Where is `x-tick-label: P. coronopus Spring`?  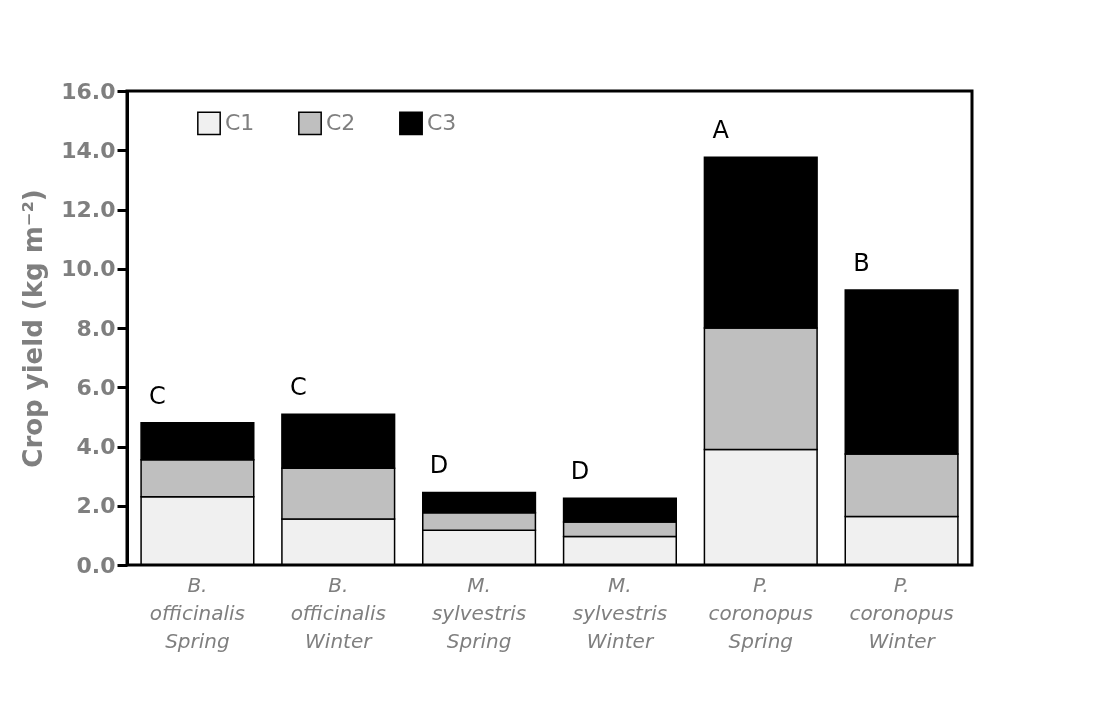 x-tick-label: P. coronopus Spring is located at coordinates (760, 612).